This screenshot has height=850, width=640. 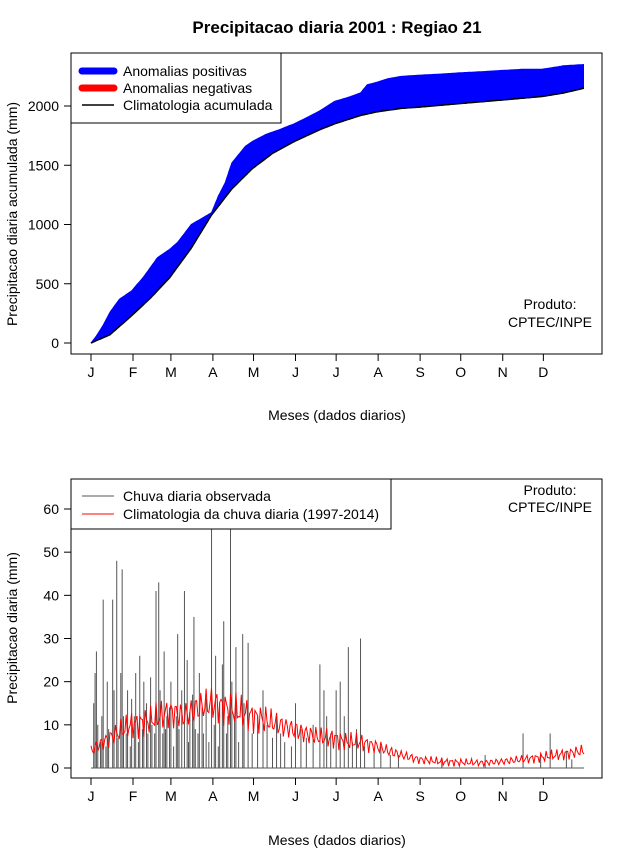 What do you see at coordinates (51, 595) in the screenshot?
I see `y-tick-label: 40` at bounding box center [51, 595].